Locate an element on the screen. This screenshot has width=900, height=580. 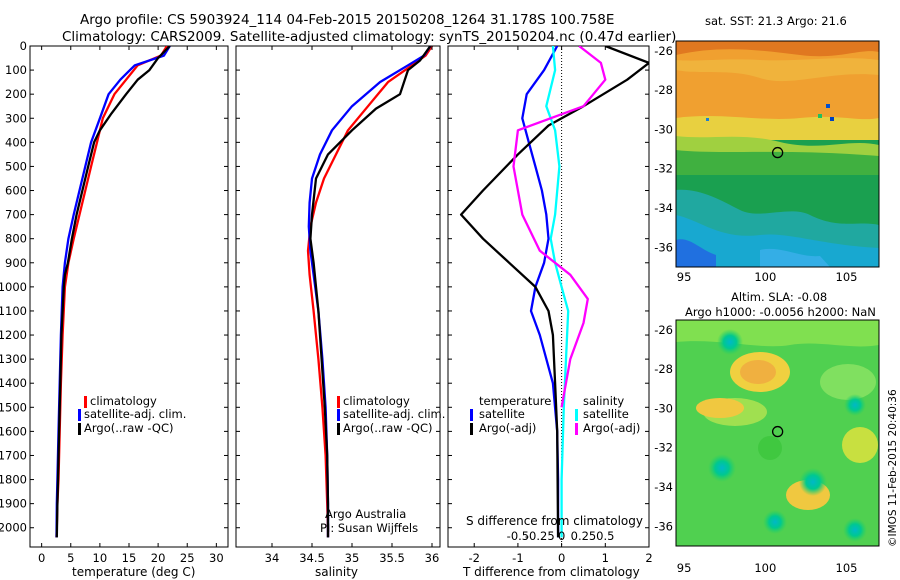
x-tick-label: -2 is located at coordinates (473, 558).